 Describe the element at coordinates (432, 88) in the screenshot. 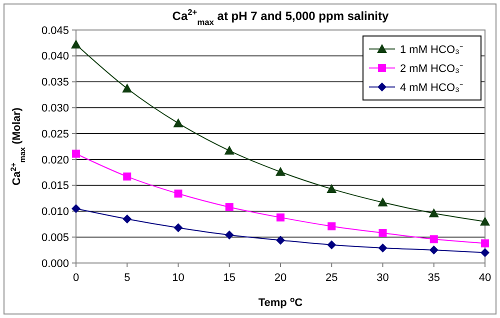

I see `legend-label: 4 mM HCO₃⁻` at that location.